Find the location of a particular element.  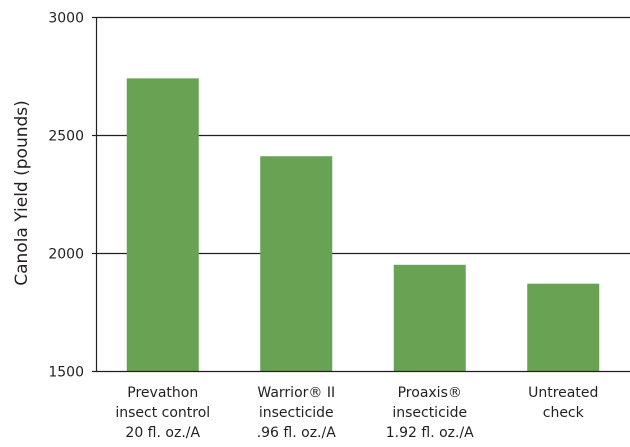

y-tick-labels: 1500 2000 2500 3000 is located at coordinates (66, 196).